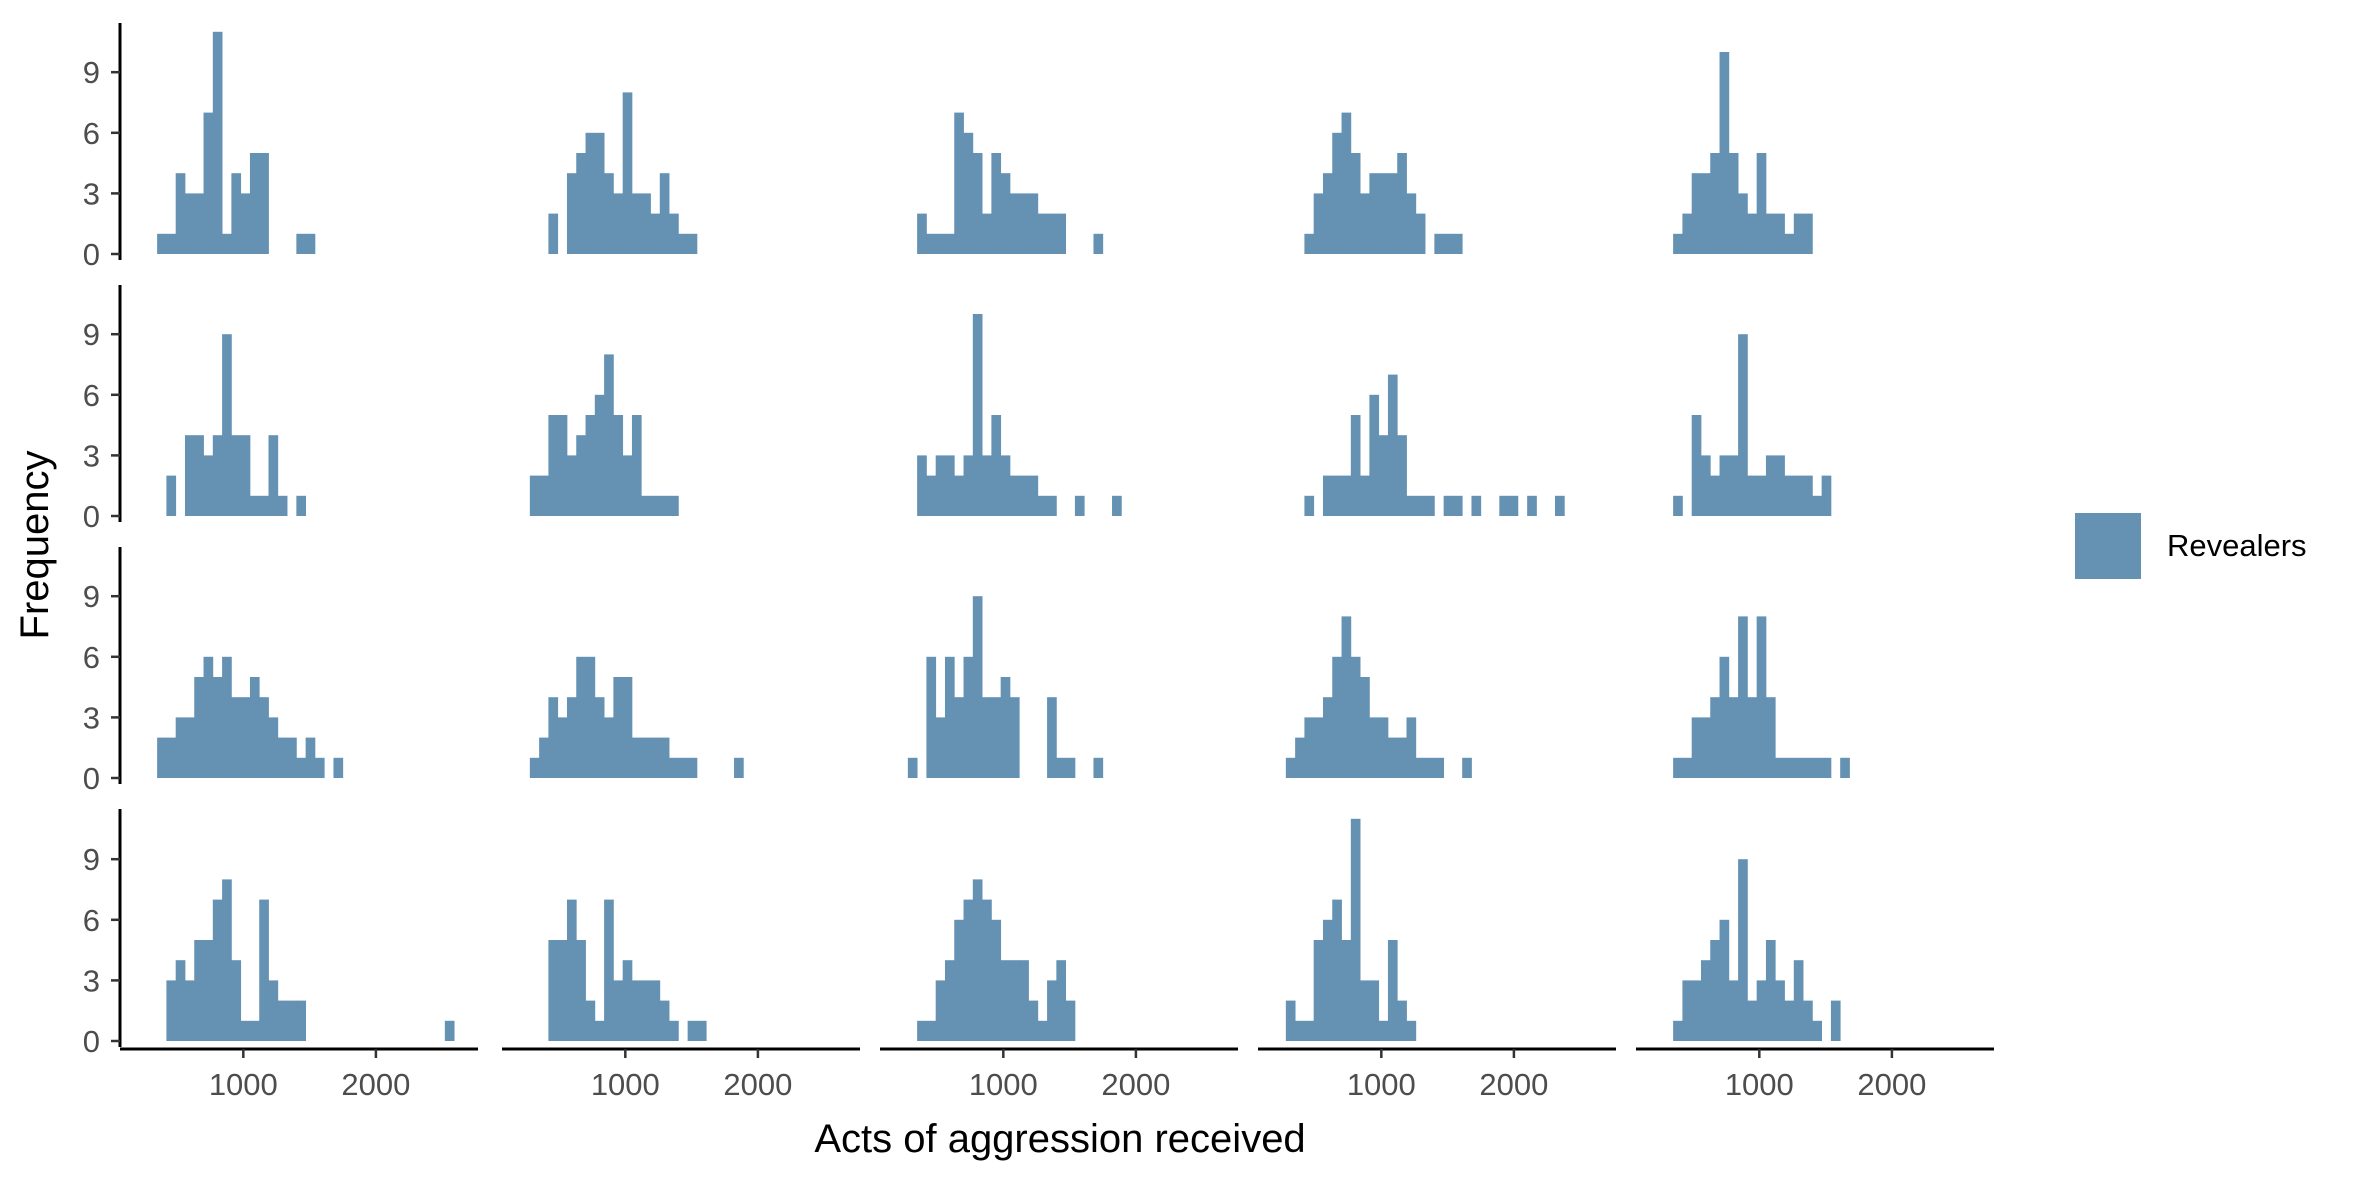 Image resolution: width=2362 pixels, height=1181 pixels. What do you see at coordinates (627, 970) in the screenshot?
I see `panel-r4-c2` at bounding box center [627, 970].